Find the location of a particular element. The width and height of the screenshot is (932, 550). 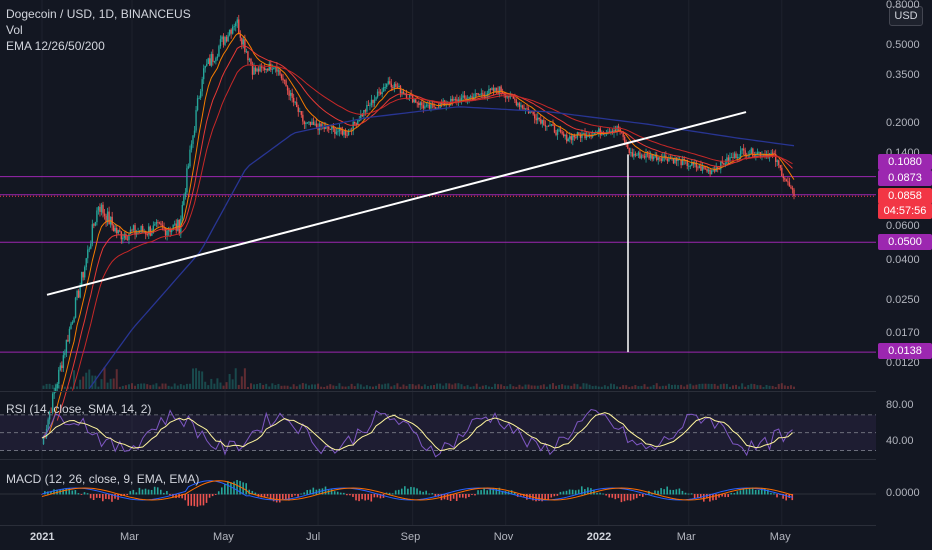

rsi-legend: RSI (14, close, SMA, 14, 2) is located at coordinates (79, 409).